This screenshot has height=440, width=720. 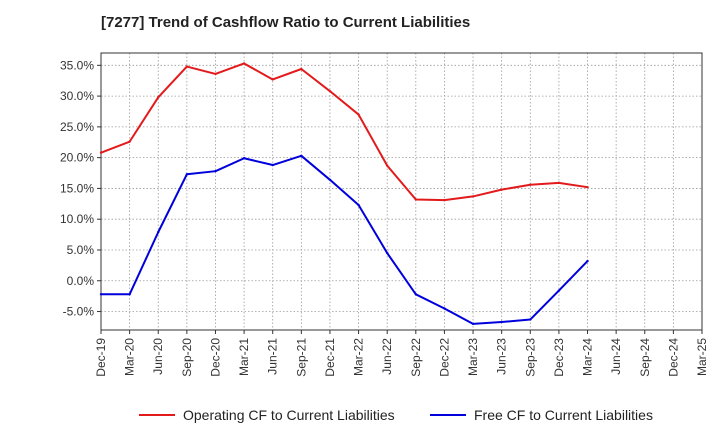 What do you see at coordinates (79, 312) in the screenshot?
I see `y-tick-label: -5.0%` at bounding box center [79, 312].